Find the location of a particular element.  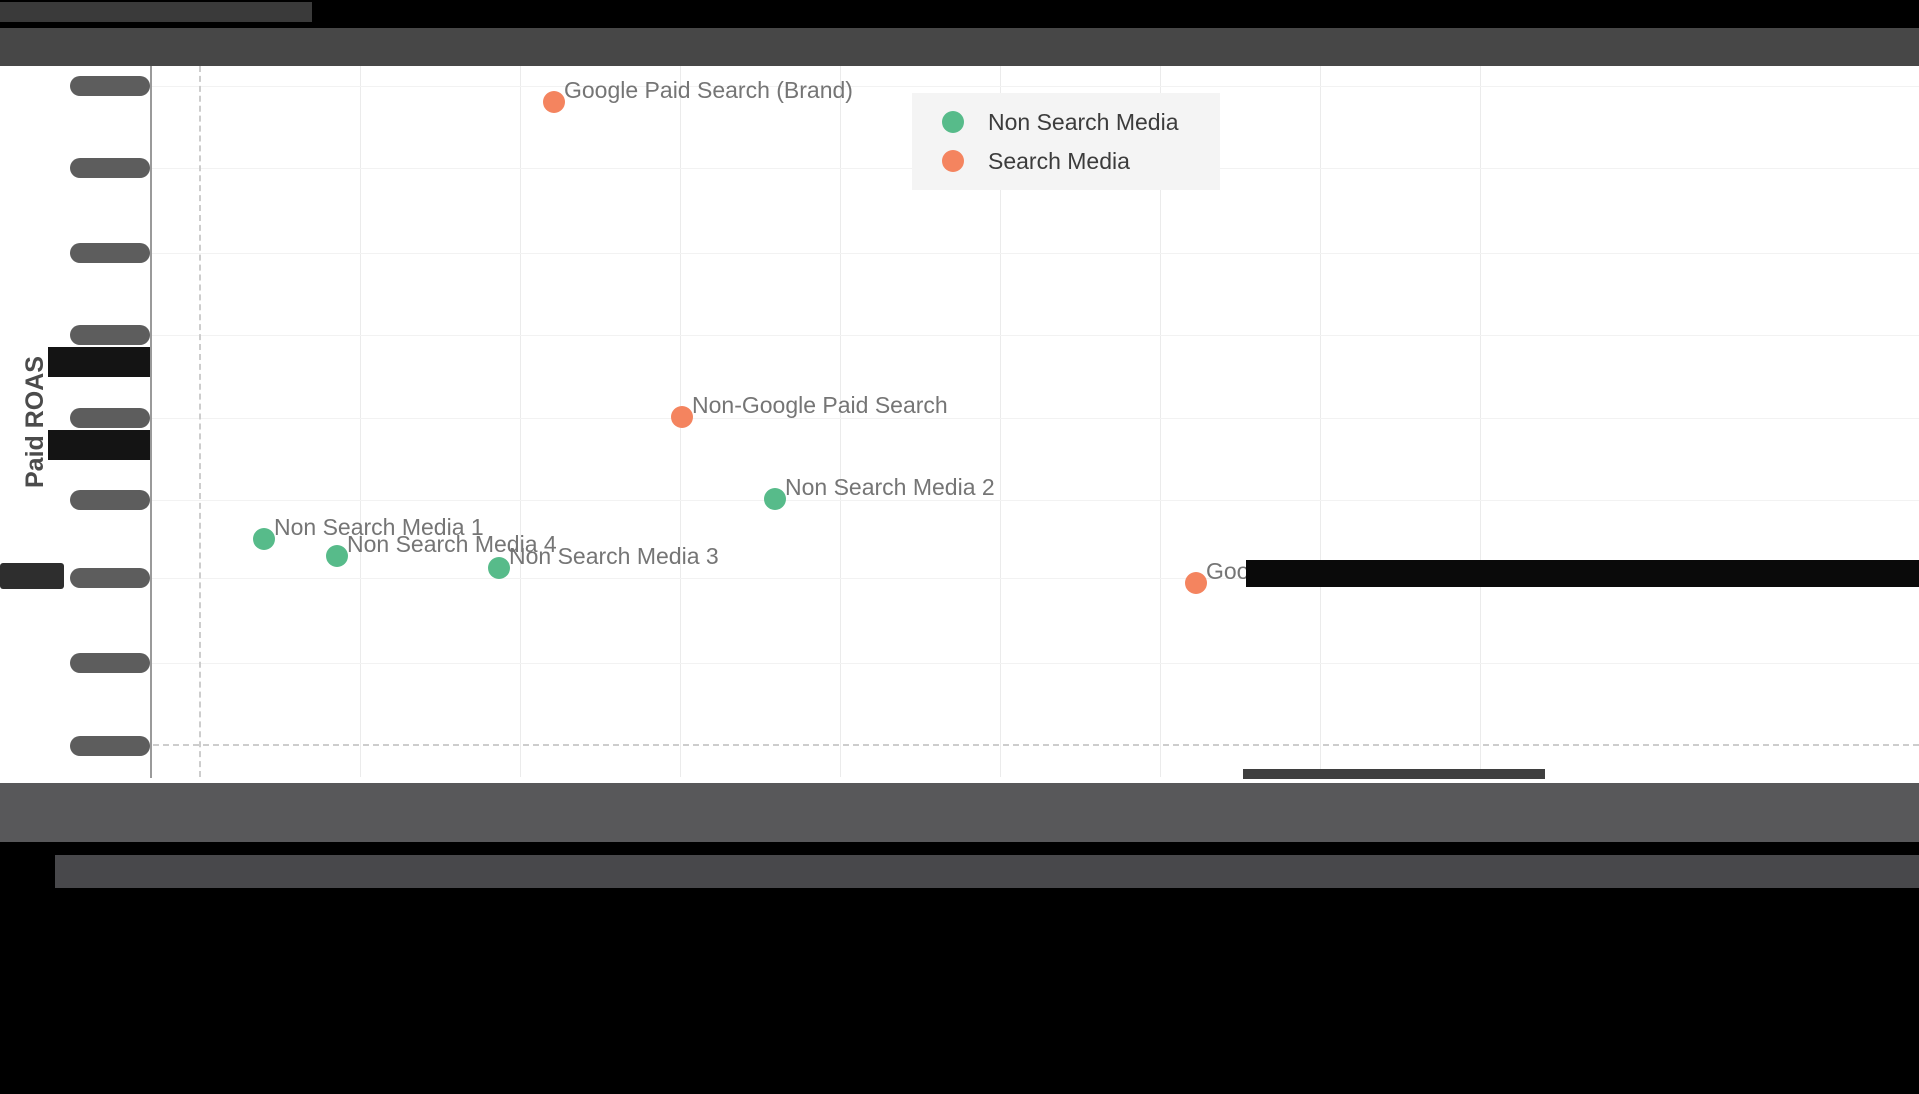

point-label: Non Search Media 4 is located at coordinates (452, 544).